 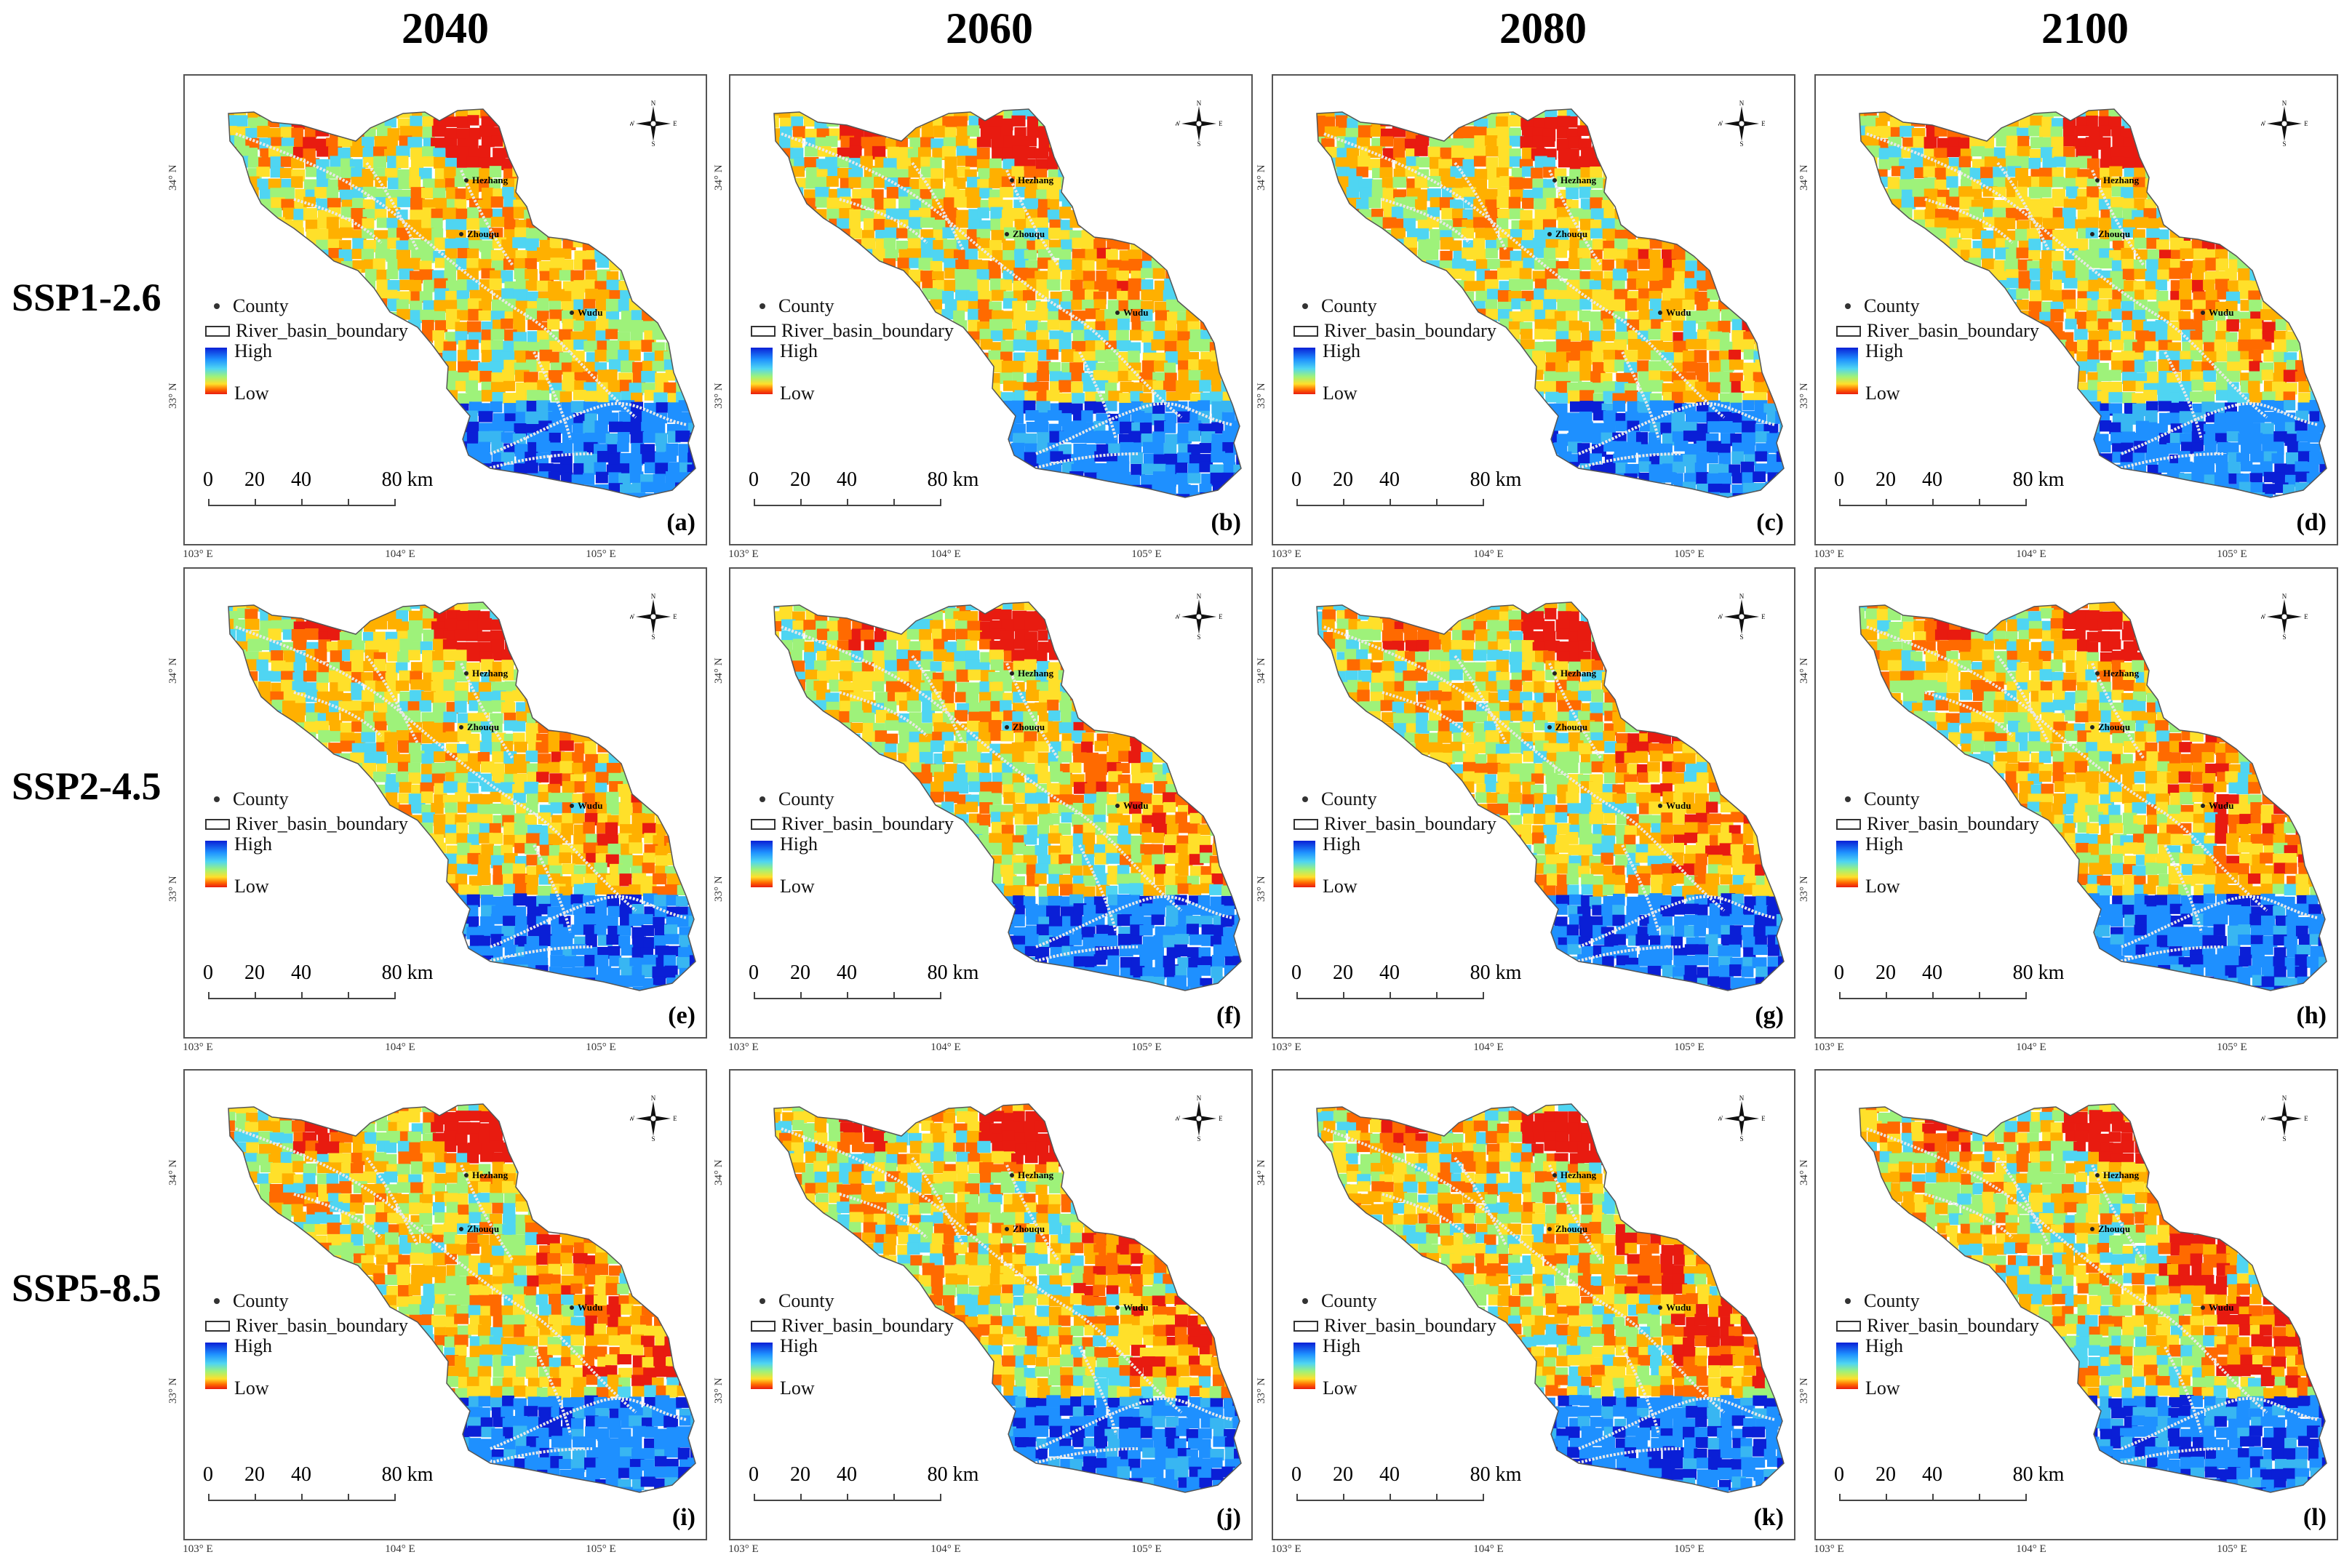 I want to click on longitude-label: 105° E, so click(x=600, y=554).